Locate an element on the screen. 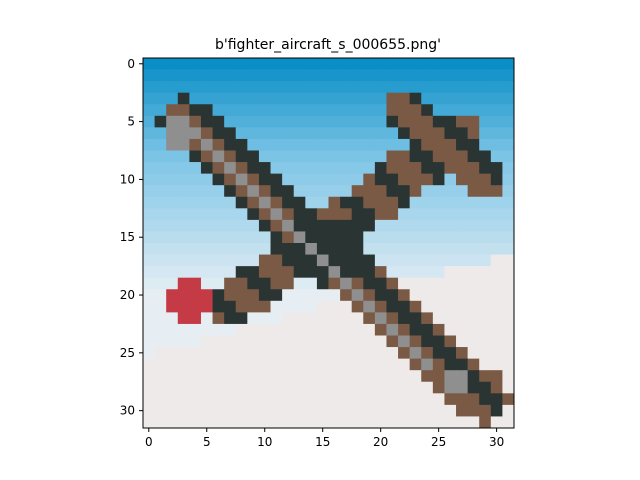 The height and width of the screenshot is (480, 640). y-tick-label: 25 is located at coordinates (127, 353).